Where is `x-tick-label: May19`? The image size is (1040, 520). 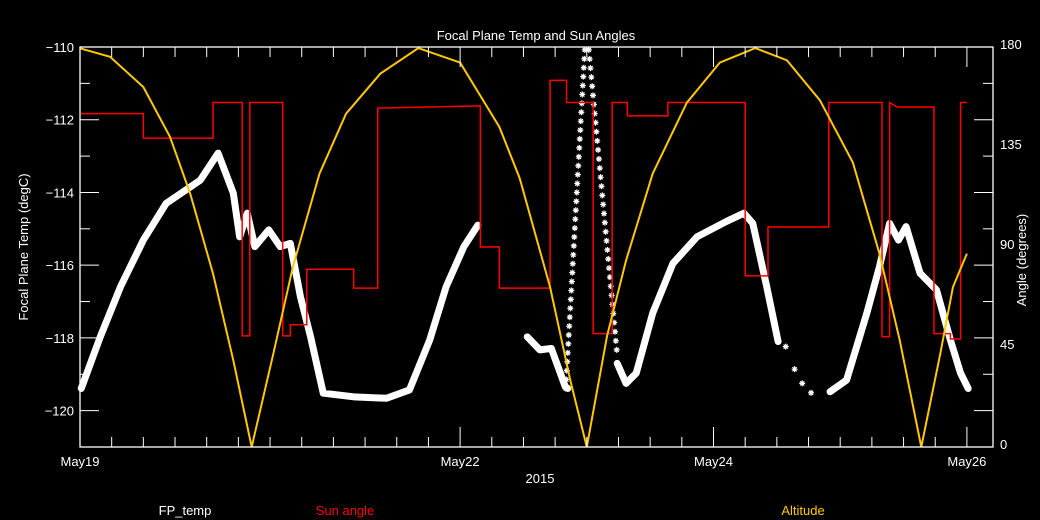
x-tick-label: May19 is located at coordinates (79, 461).